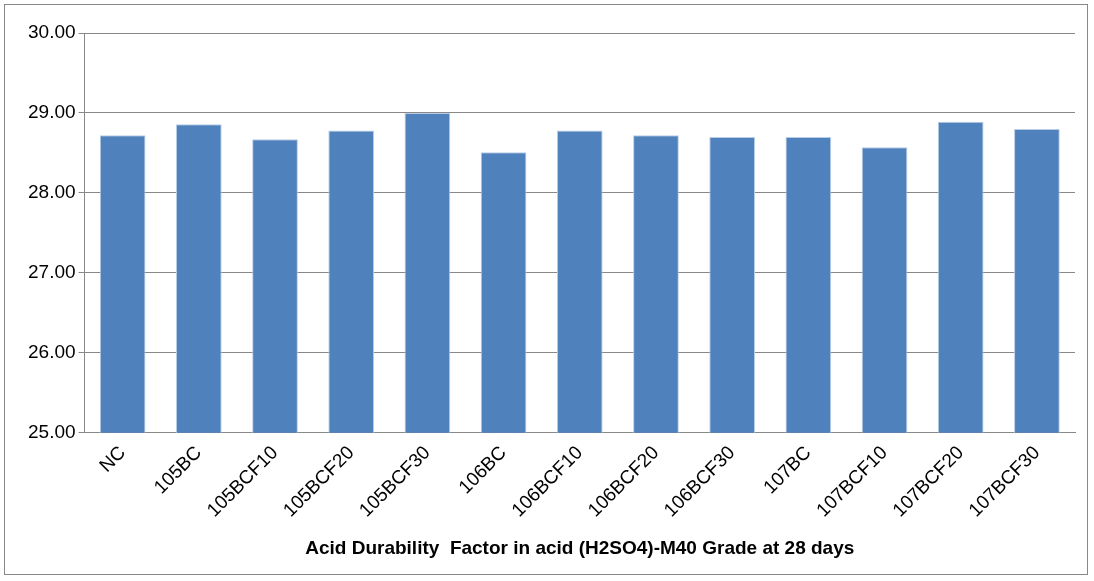  I want to click on y-tick-label: 26.00, so click(52, 352).